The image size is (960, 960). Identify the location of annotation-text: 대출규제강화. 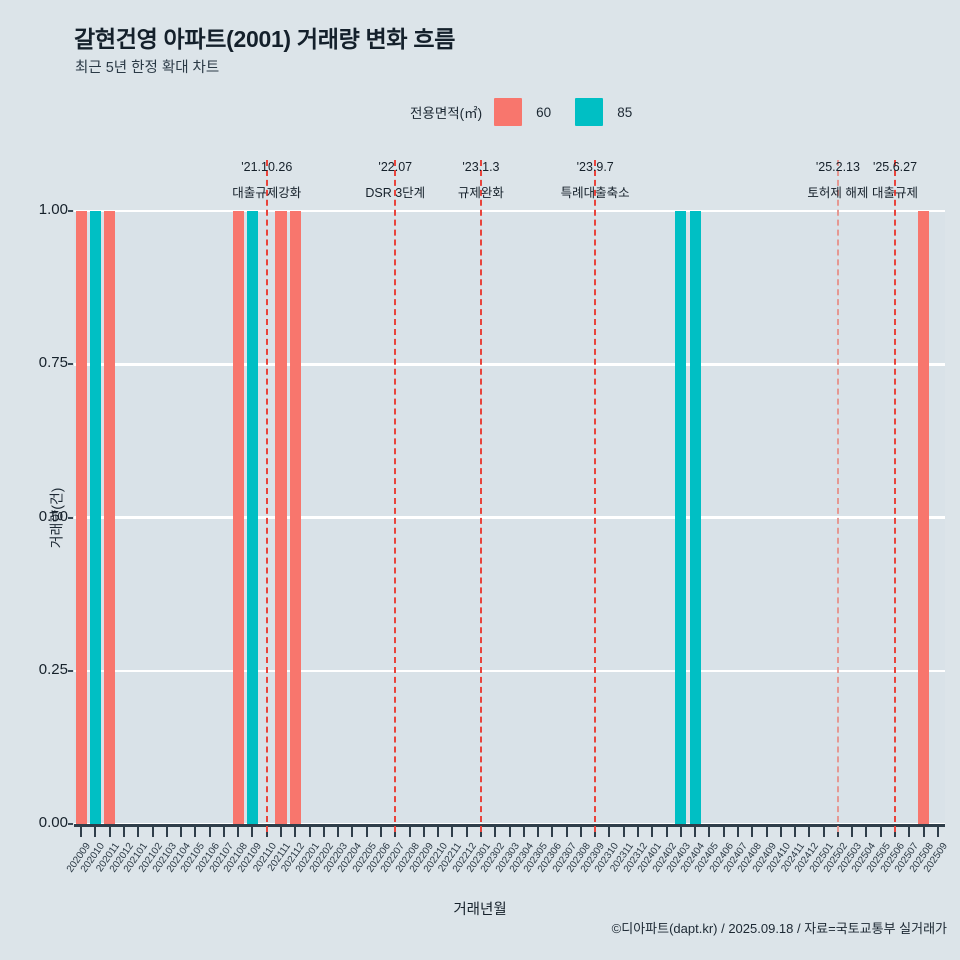
(267, 193).